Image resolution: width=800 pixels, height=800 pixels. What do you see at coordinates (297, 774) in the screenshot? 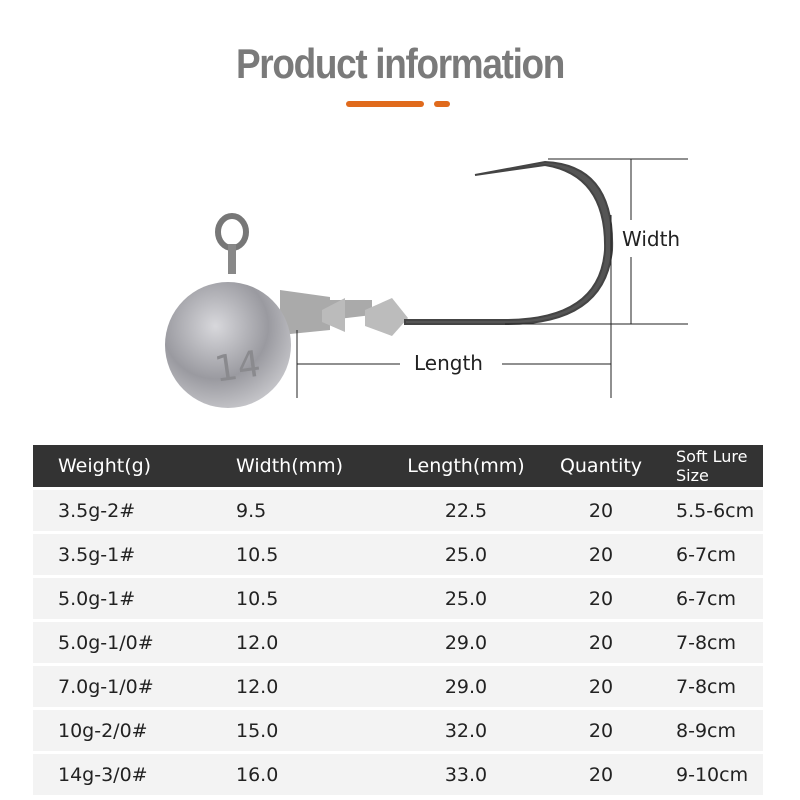
I see `cell-width: 16.0` at bounding box center [297, 774].